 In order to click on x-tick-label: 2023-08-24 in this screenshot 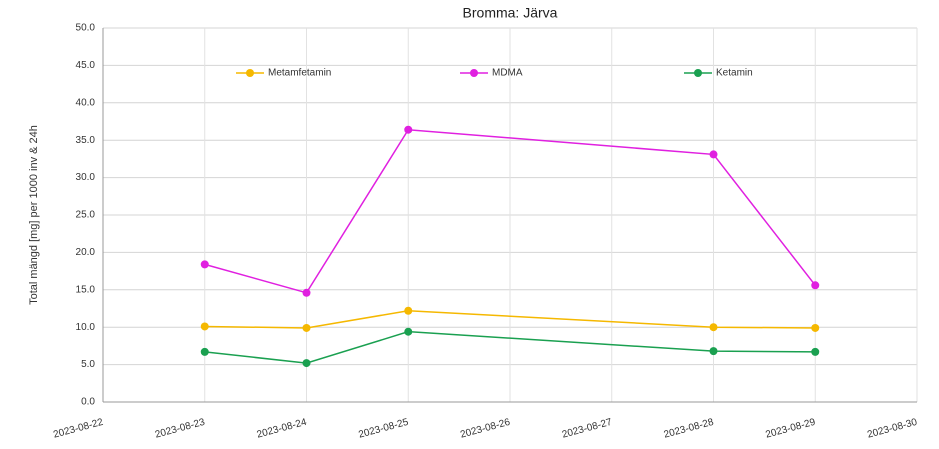, I will do `click(282, 429)`.